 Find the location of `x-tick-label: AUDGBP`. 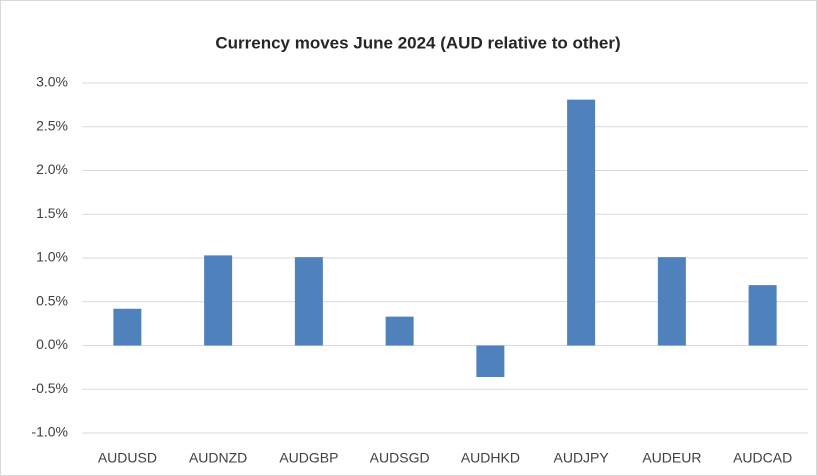

x-tick-label: AUDGBP is located at coordinates (308, 458).